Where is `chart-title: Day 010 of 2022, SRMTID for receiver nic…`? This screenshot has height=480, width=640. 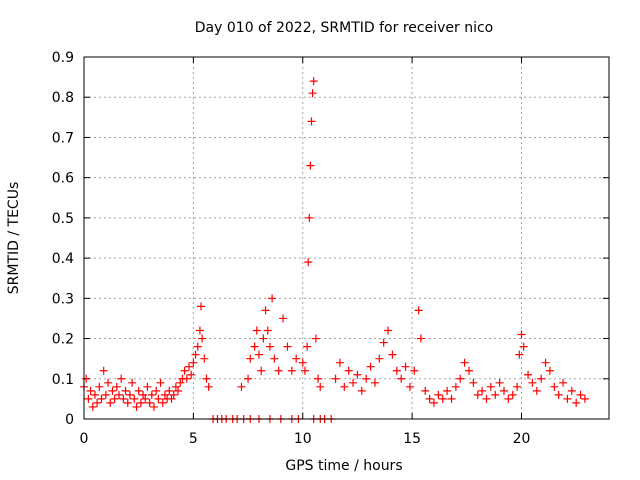
chart-title: Day 010 of 2022, SRMTID for receiver nic… is located at coordinates (344, 28).